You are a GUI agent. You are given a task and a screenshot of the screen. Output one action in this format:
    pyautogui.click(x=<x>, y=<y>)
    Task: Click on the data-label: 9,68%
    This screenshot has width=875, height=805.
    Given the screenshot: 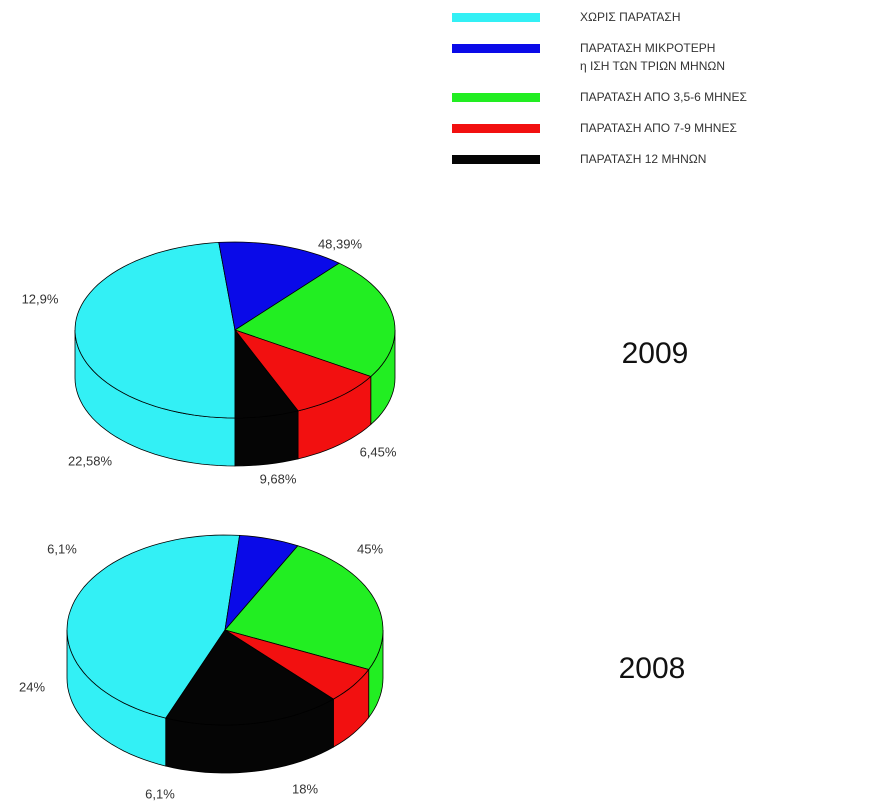 What is the action you would take?
    pyautogui.click(x=278, y=478)
    